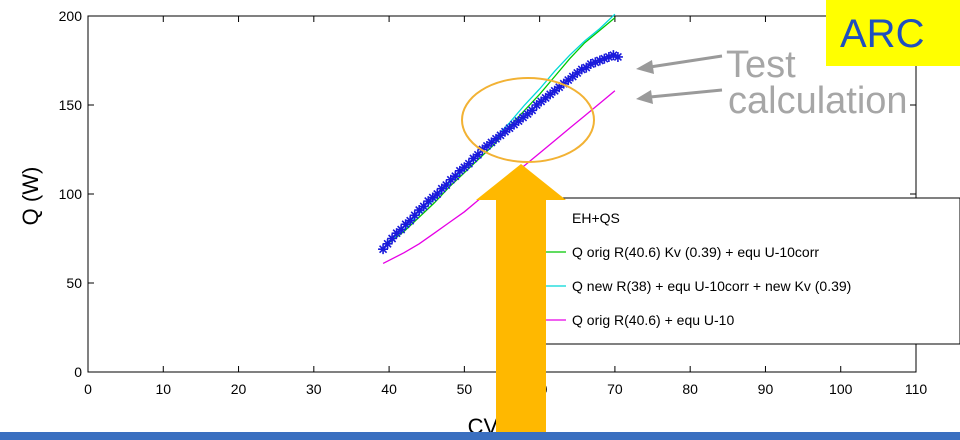 The width and height of the screenshot is (960, 440). What do you see at coordinates (163, 389) in the screenshot?
I see `x-tick-label: 10` at bounding box center [163, 389].